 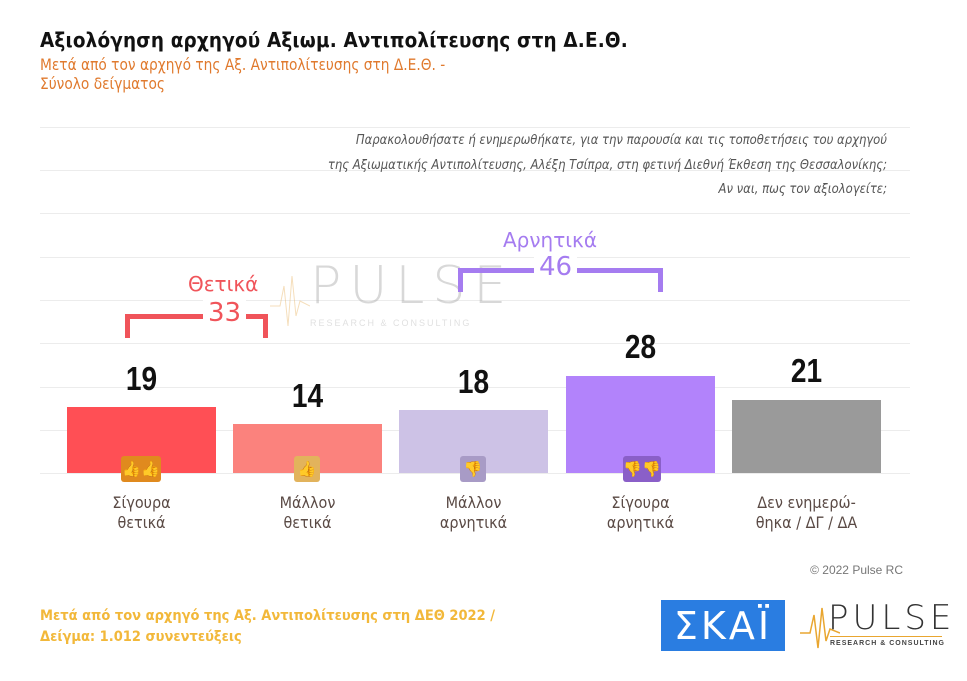 I want to click on category-label: Σίγουρα θετικά, so click(x=141, y=513).